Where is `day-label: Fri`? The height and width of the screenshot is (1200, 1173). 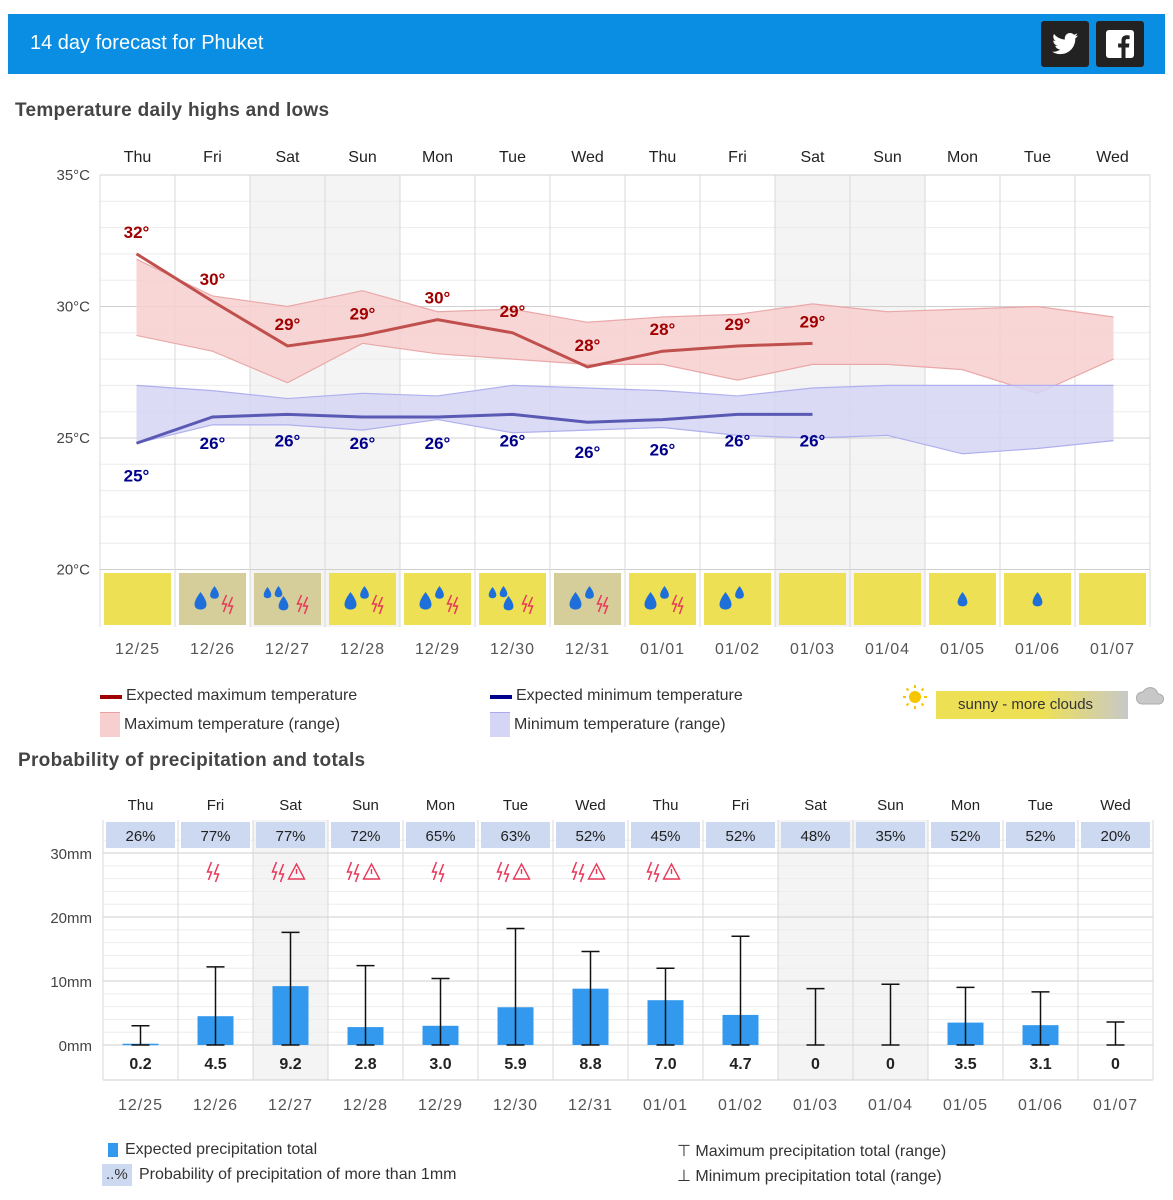 day-label: Fri is located at coordinates (216, 805).